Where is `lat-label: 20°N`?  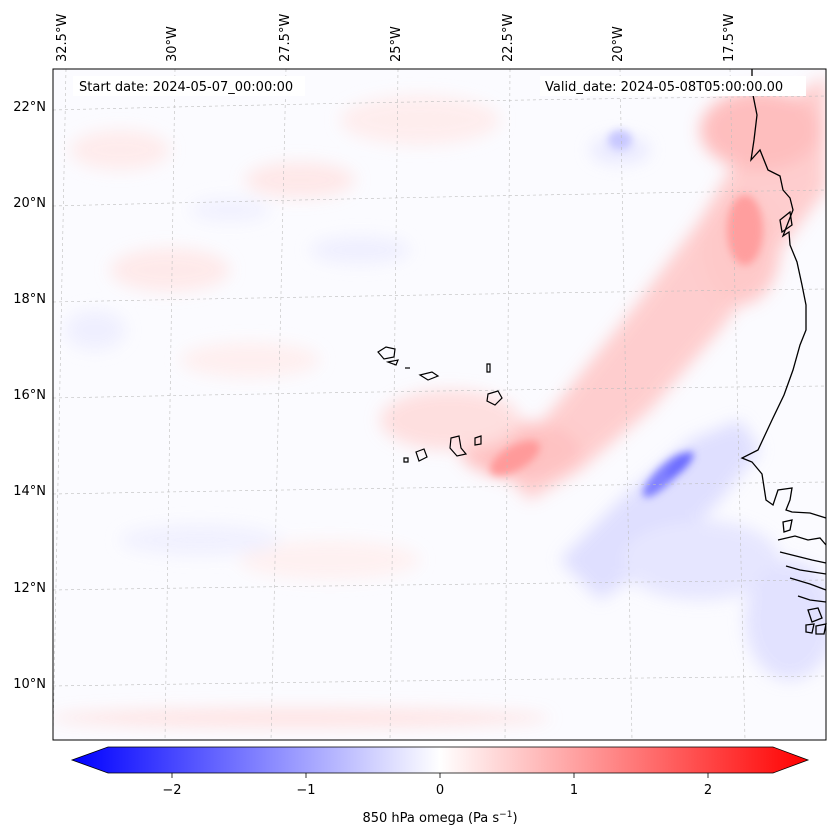
lat-label: 20°N is located at coordinates (29, 203).